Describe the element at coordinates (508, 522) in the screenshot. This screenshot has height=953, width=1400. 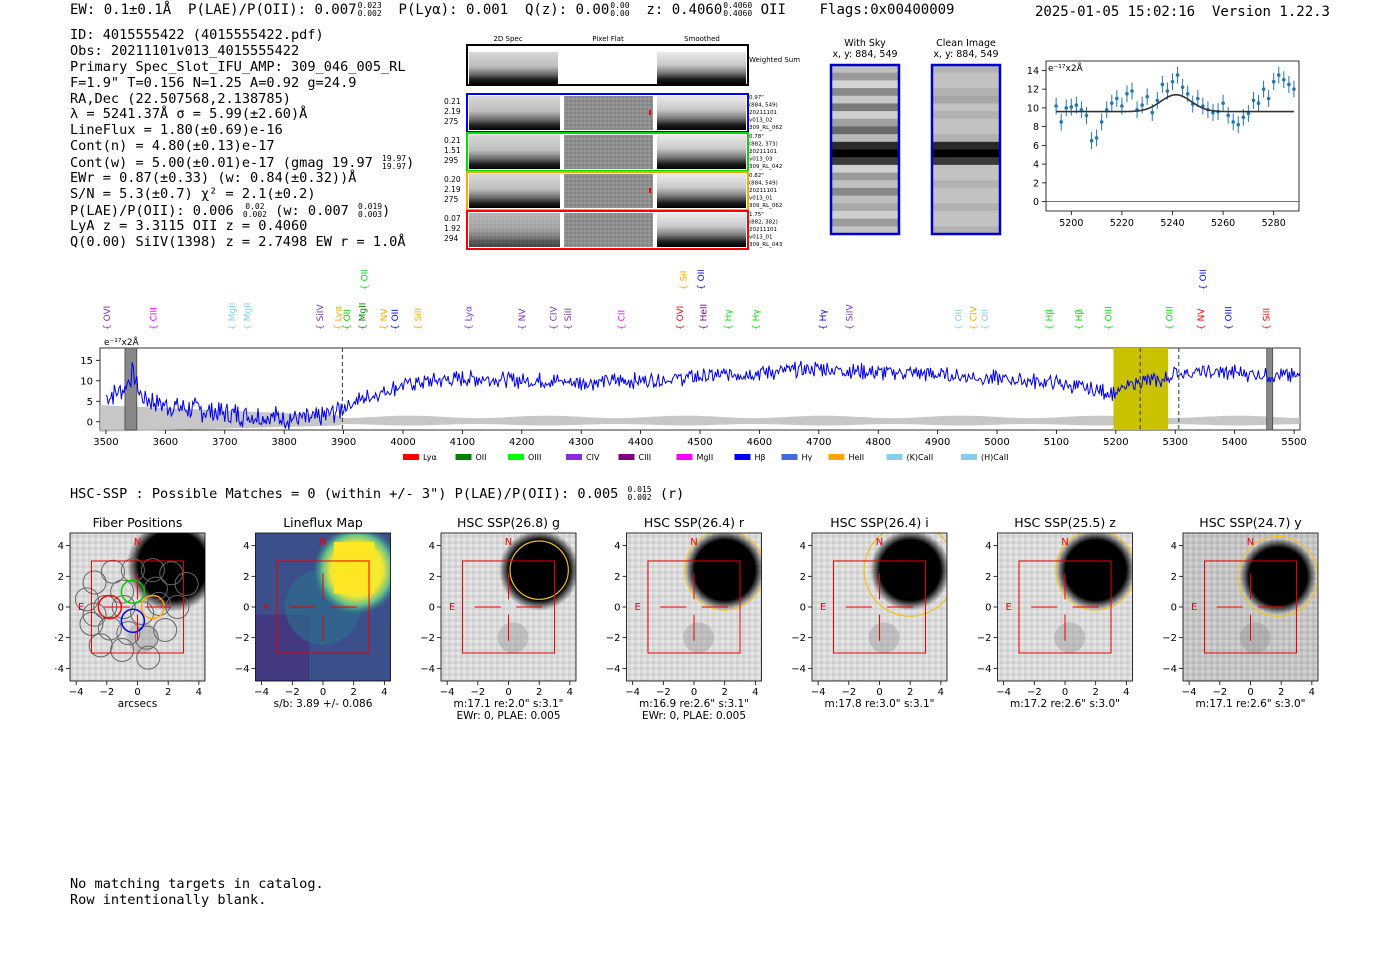
I see `panel-title: HSC SSP(26.8) g` at that location.